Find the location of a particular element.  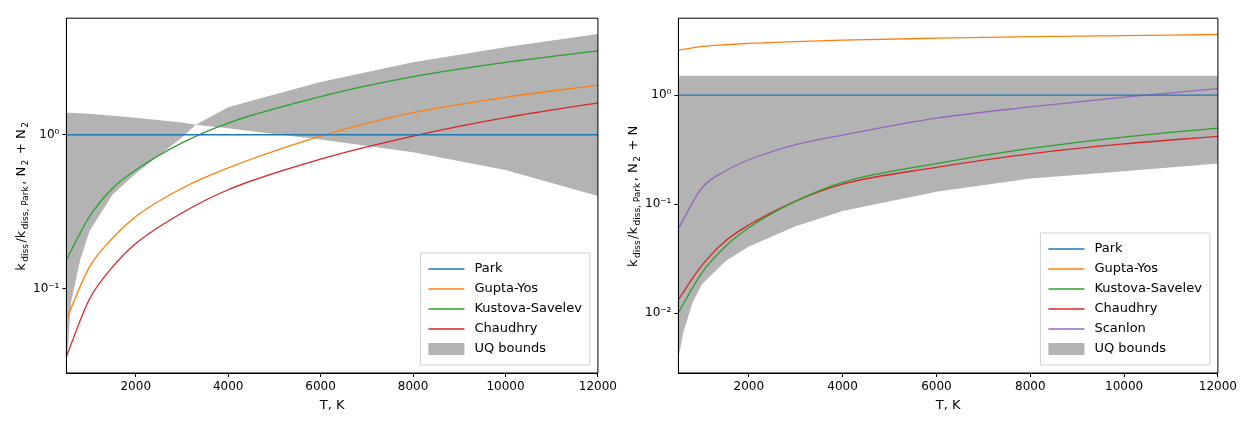

y-axis-title: kdiss/kdiss, Park, N2 + N is located at coordinates (634, 196).